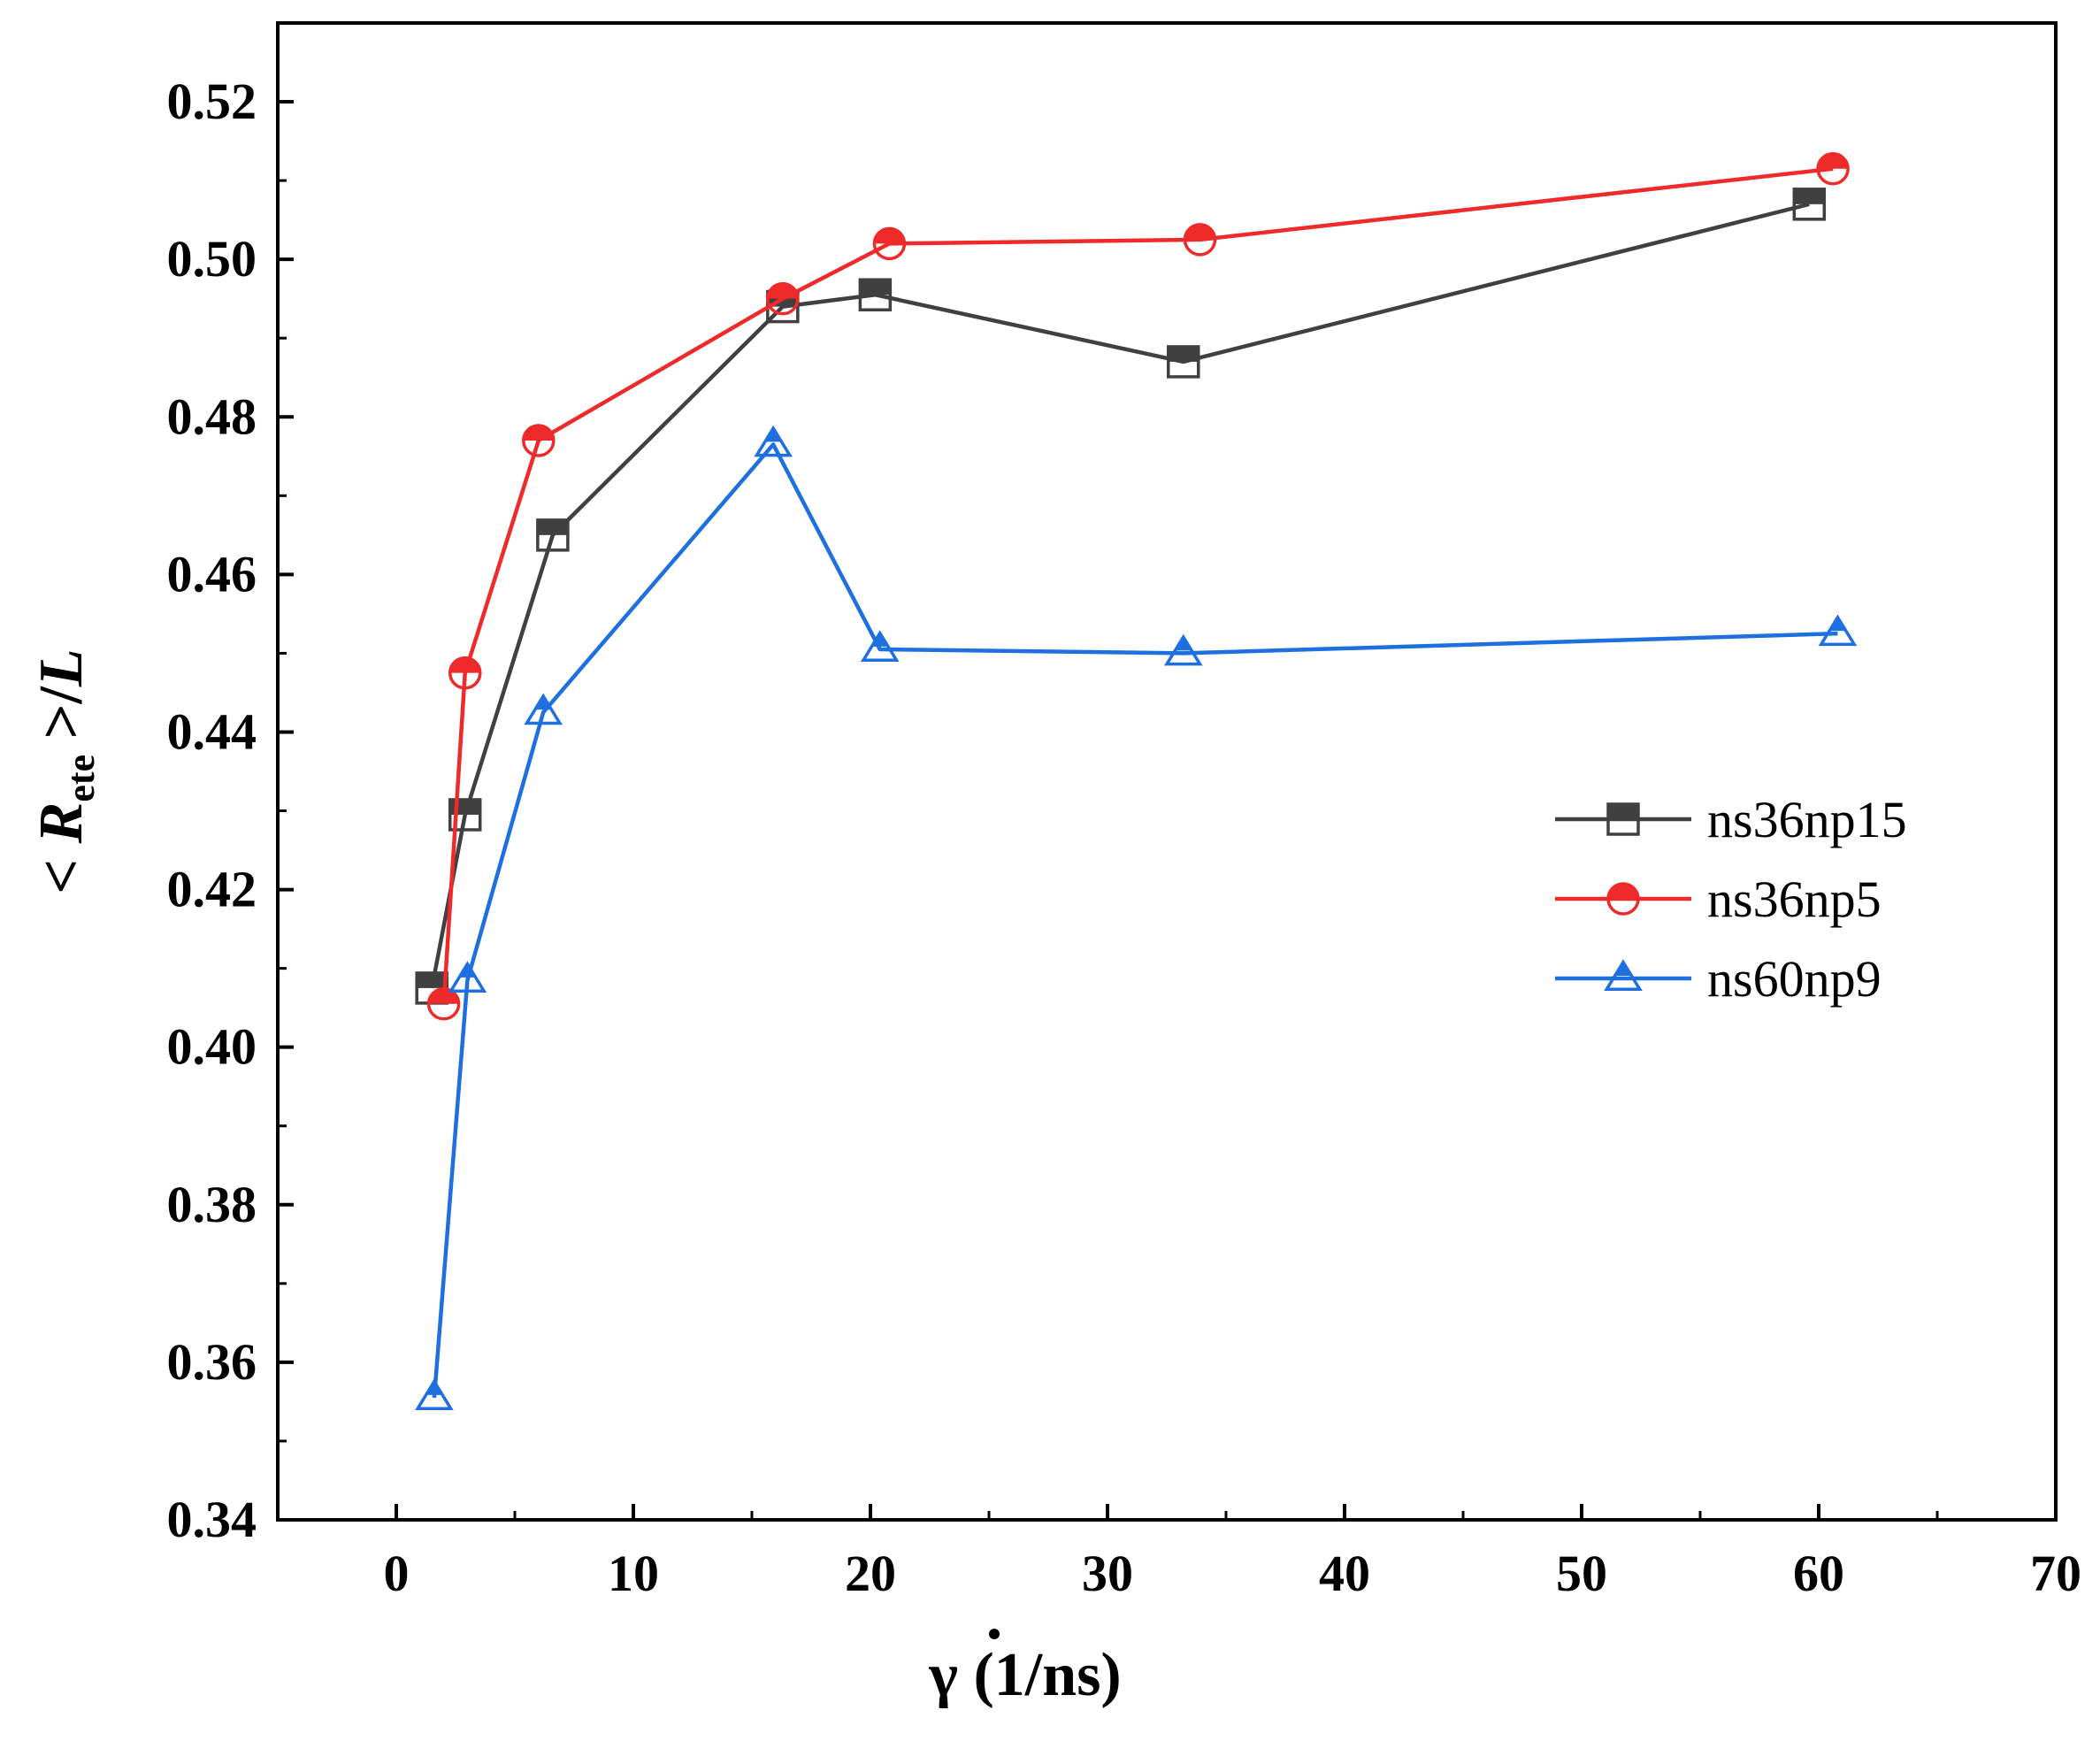 The image size is (2100, 1741). Describe the element at coordinates (212, 1047) in the screenshot. I see `y-tick-label: 0.40` at that location.